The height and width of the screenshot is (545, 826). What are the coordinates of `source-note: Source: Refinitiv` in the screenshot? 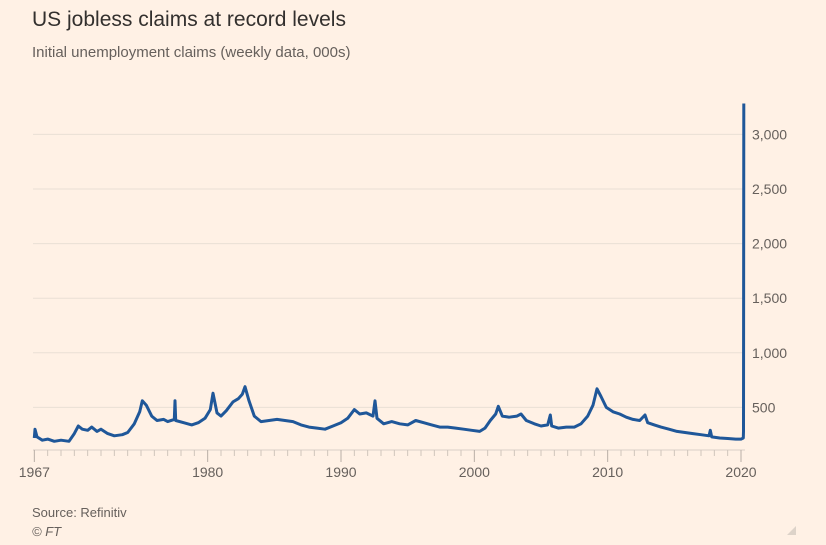 It's located at (79, 512).